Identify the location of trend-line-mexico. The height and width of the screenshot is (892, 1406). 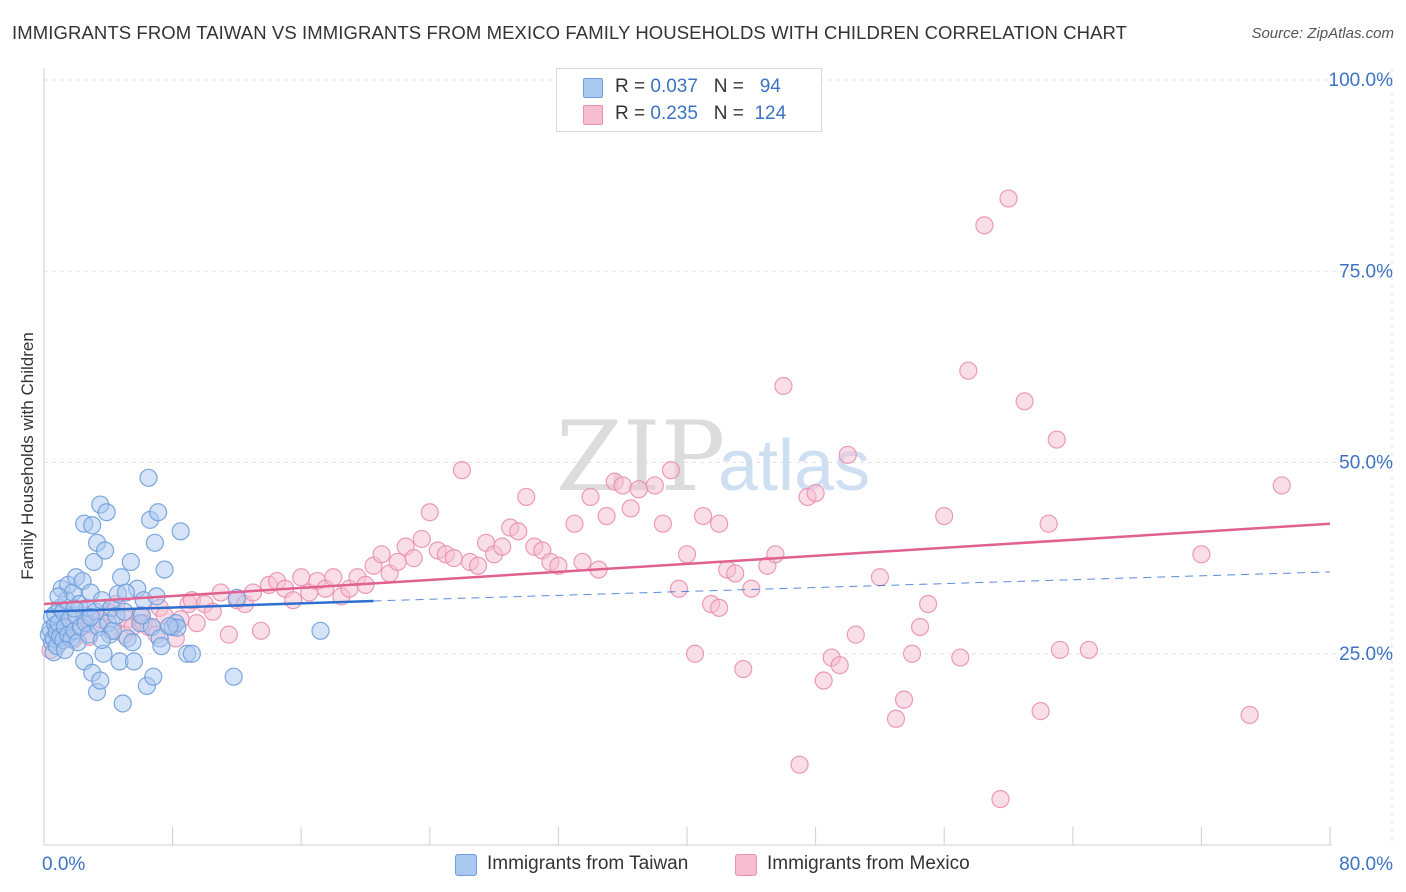
(687, 564).